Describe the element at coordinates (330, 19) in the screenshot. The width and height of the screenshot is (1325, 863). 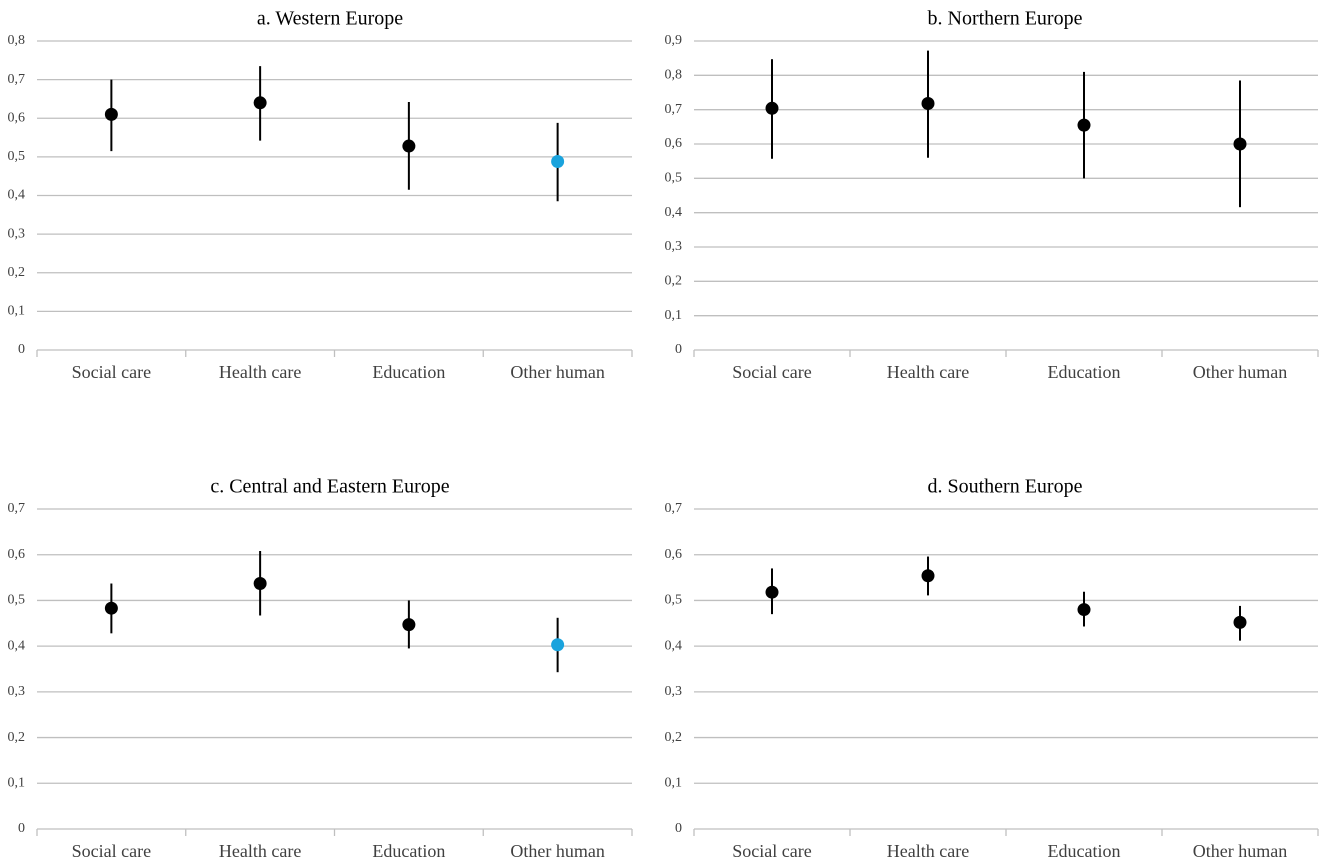
I see `chart-title: a. Western Europe` at that location.